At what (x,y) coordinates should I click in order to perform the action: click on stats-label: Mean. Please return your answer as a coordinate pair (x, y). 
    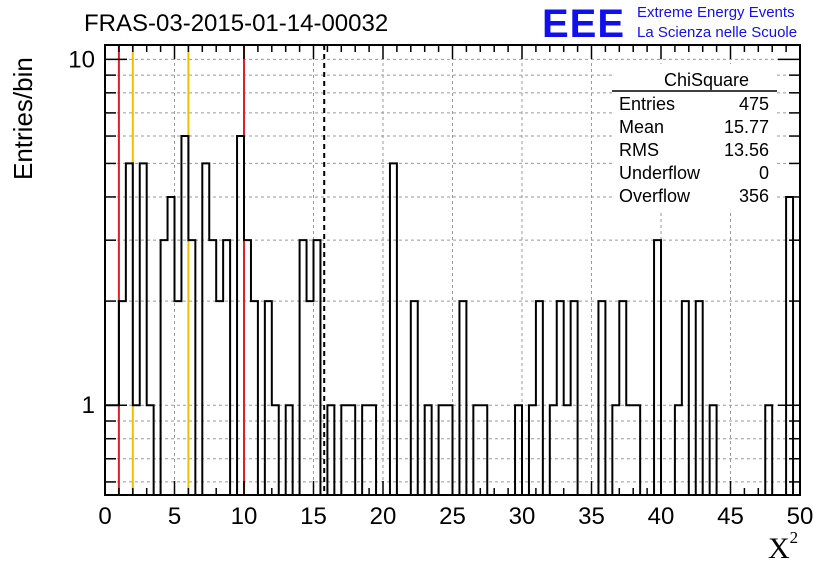
    Looking at the image, I should click on (641, 127).